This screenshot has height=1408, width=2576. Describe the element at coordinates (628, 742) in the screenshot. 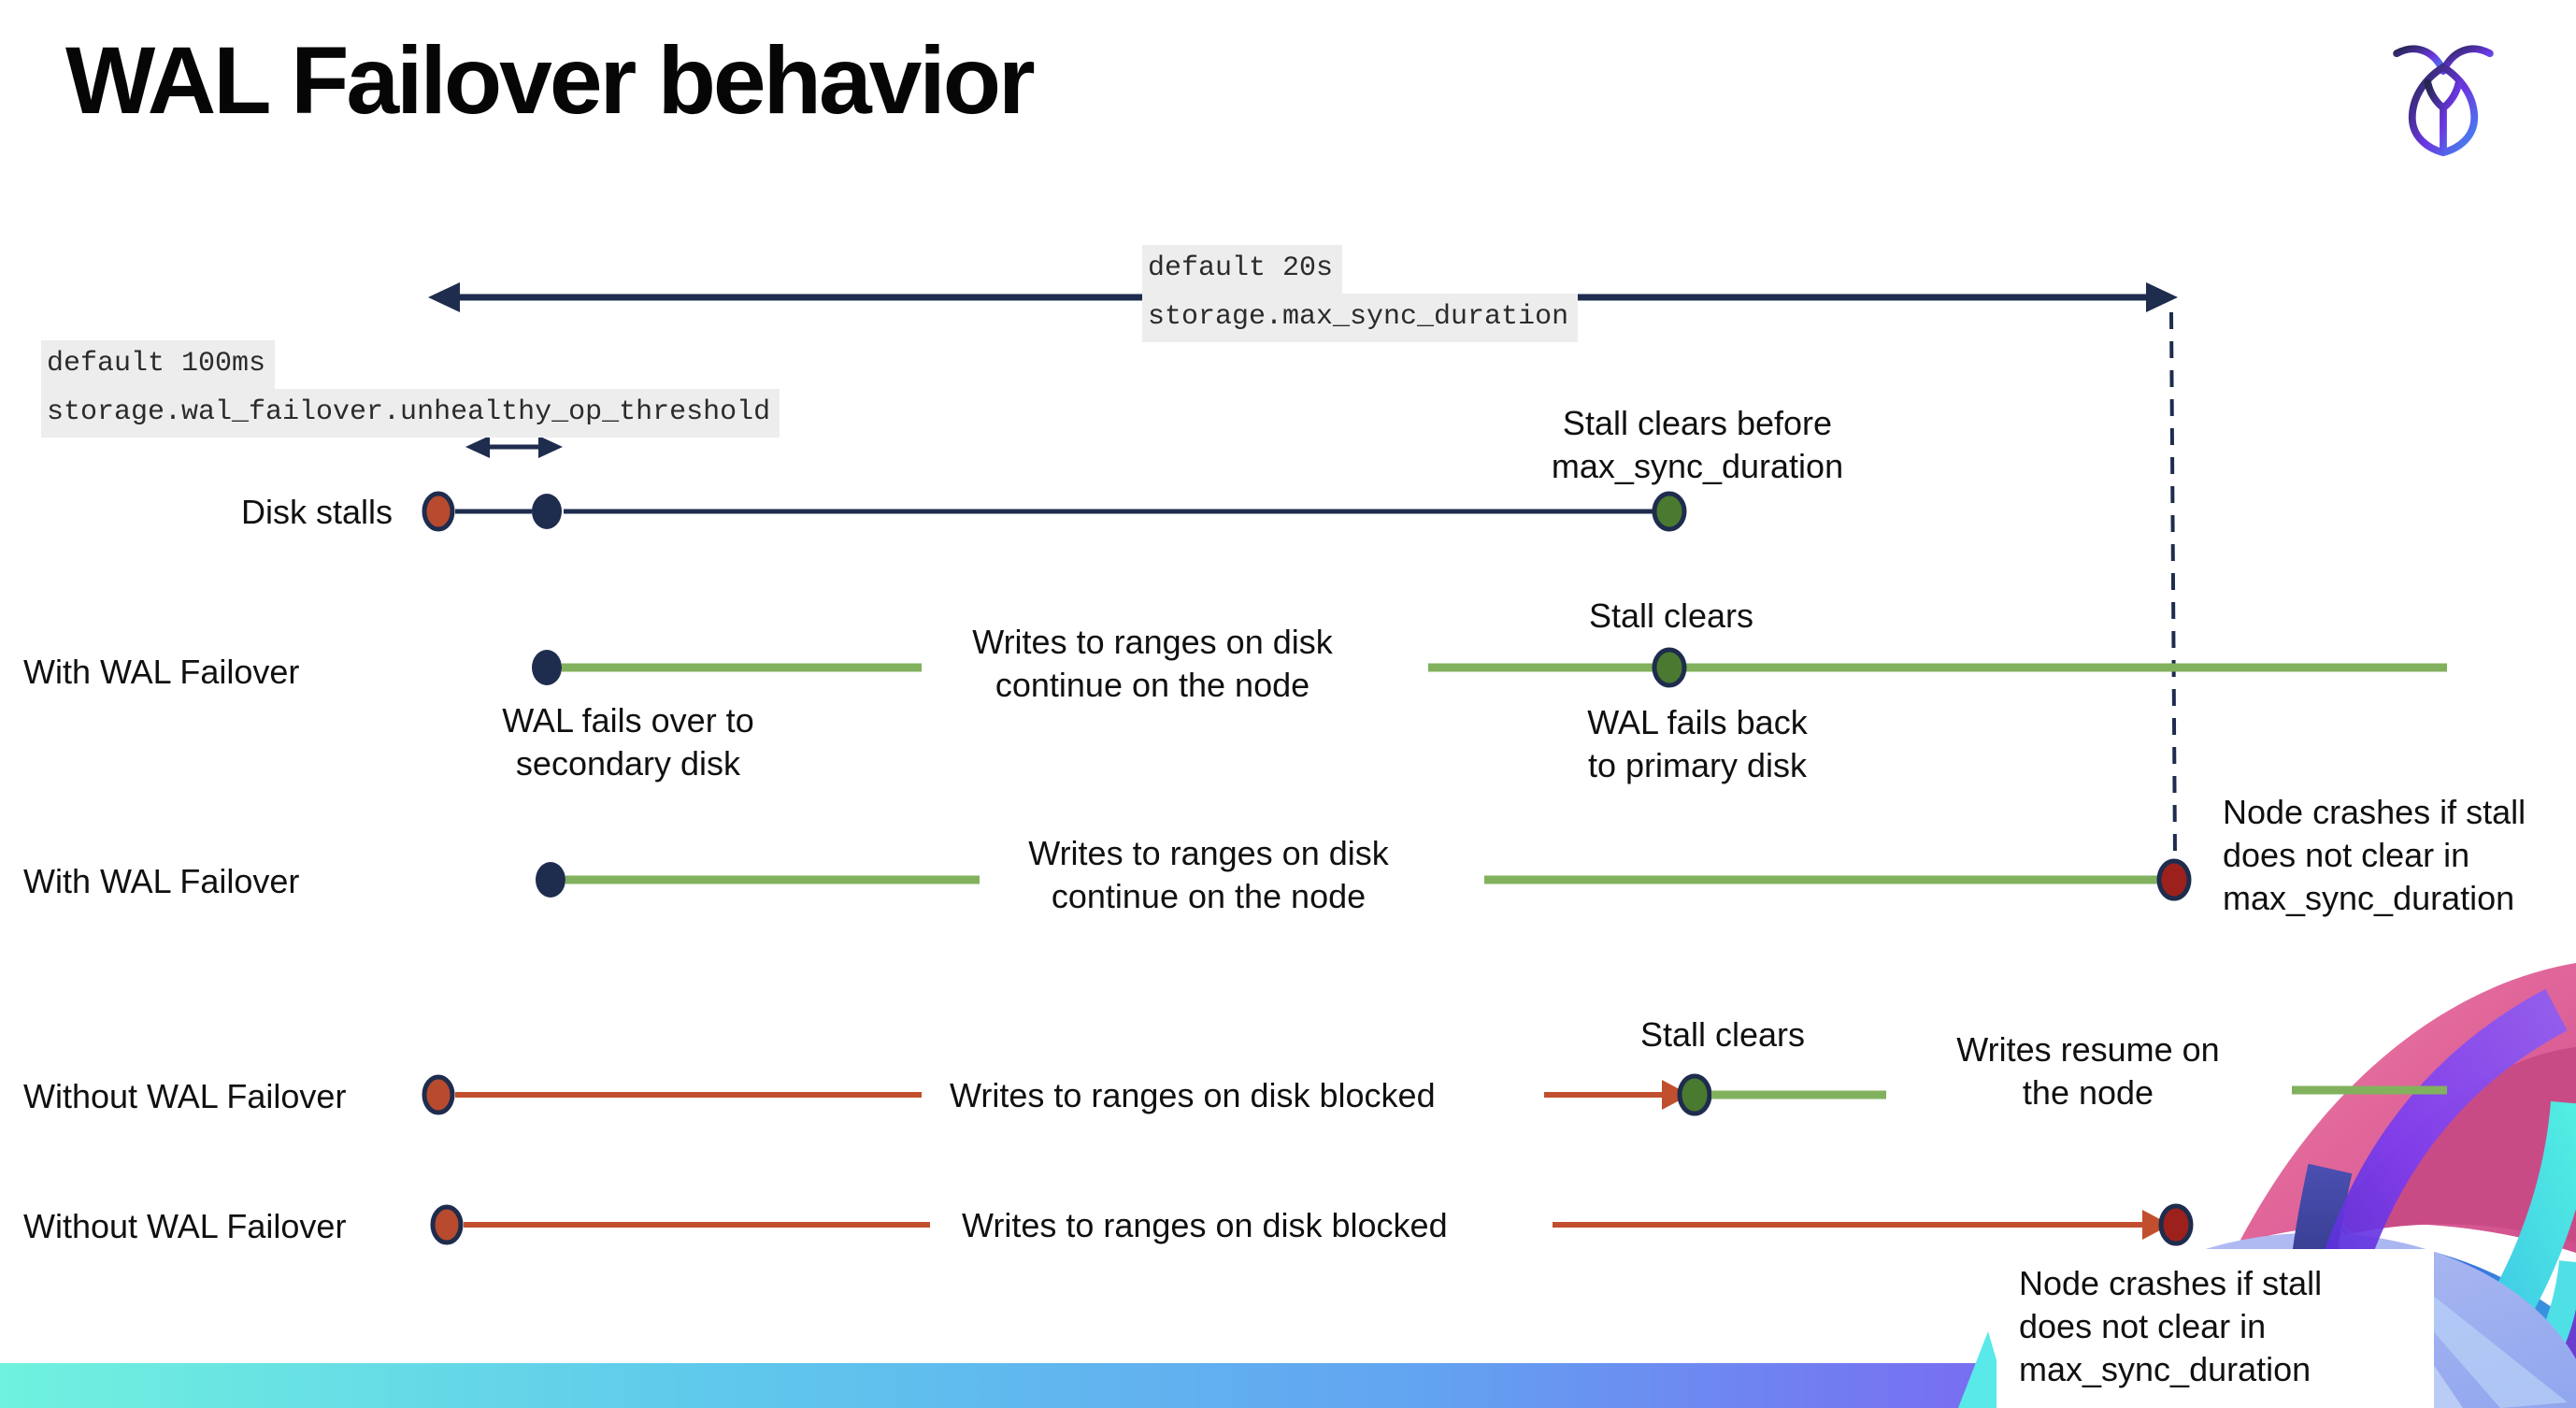

I see `wal-fails-over-note: WAL fails over to secondary disk` at that location.